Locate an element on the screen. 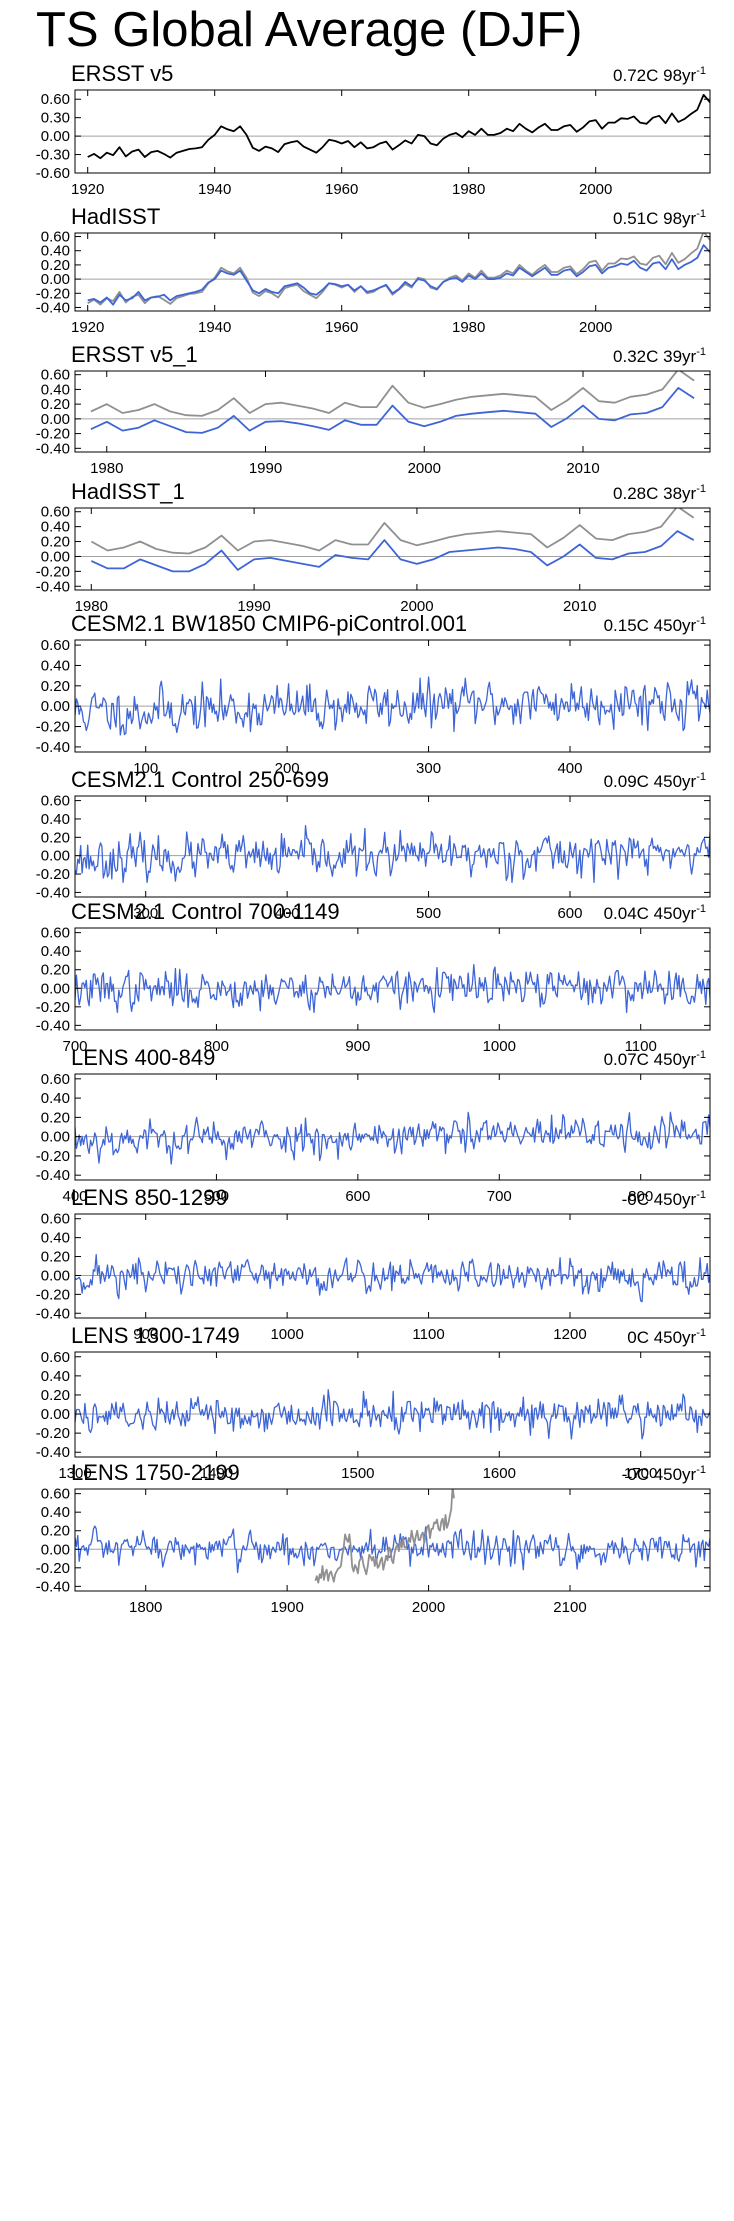 The image size is (734, 2221). x-tick-label: 600 is located at coordinates (357, 1196).